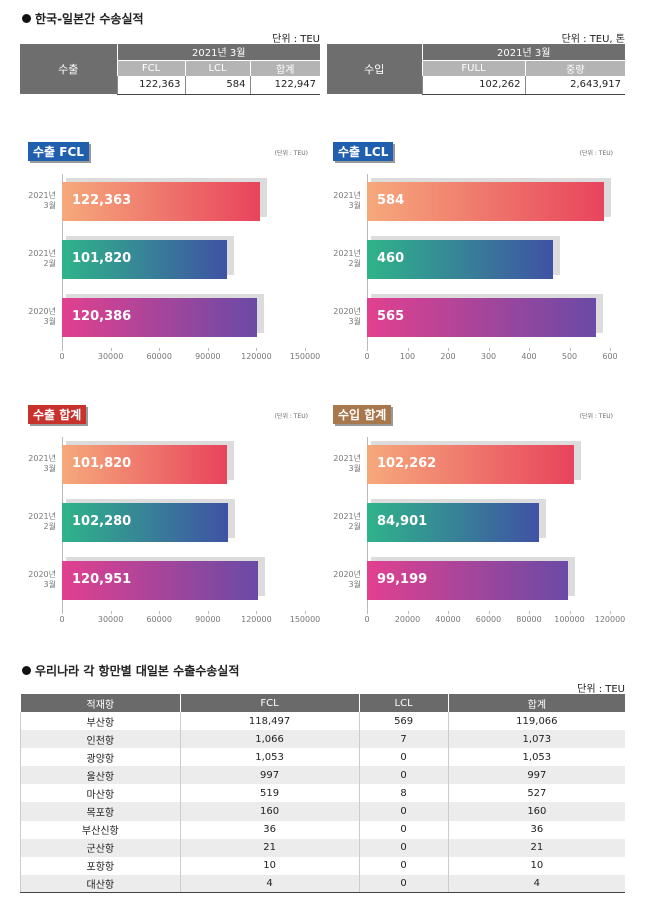 The width and height of the screenshot is (650, 903). Describe the element at coordinates (100, 865) in the screenshot. I see `cell: 포항항` at that location.